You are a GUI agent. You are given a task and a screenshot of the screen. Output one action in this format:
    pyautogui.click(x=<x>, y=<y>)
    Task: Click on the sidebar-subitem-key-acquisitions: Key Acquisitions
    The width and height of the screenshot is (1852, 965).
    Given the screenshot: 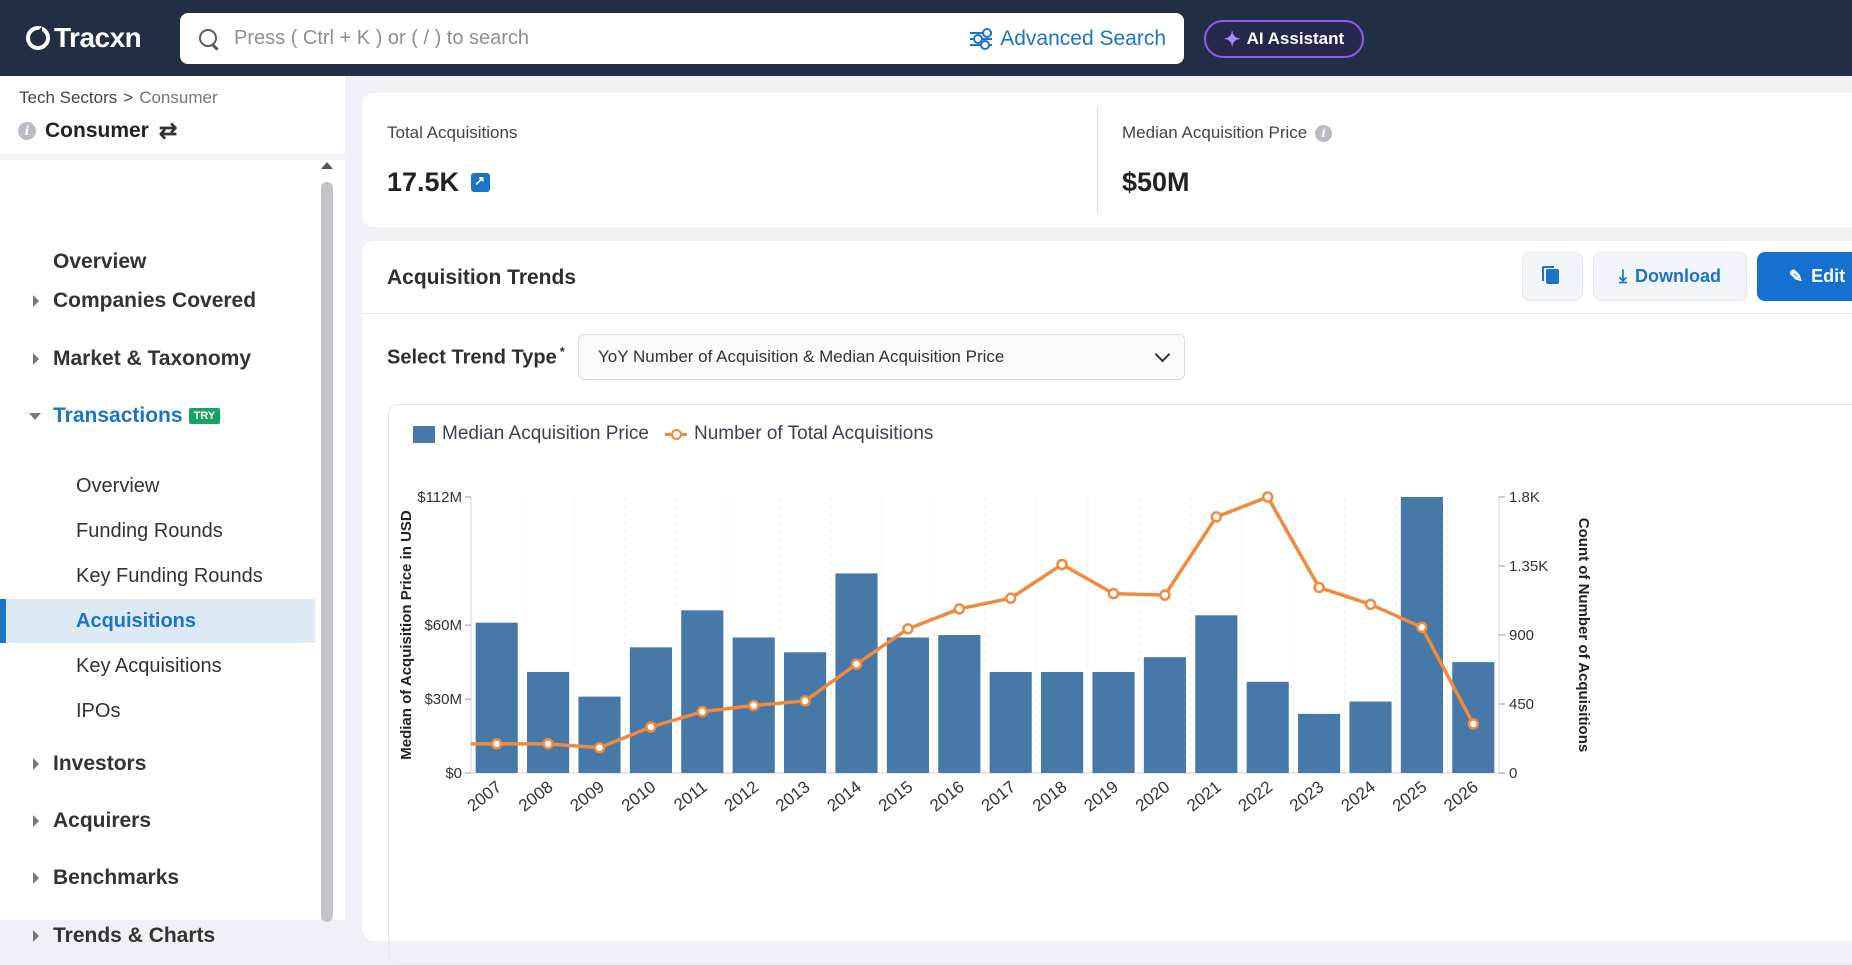 What is the action you would take?
    pyautogui.click(x=157, y=666)
    